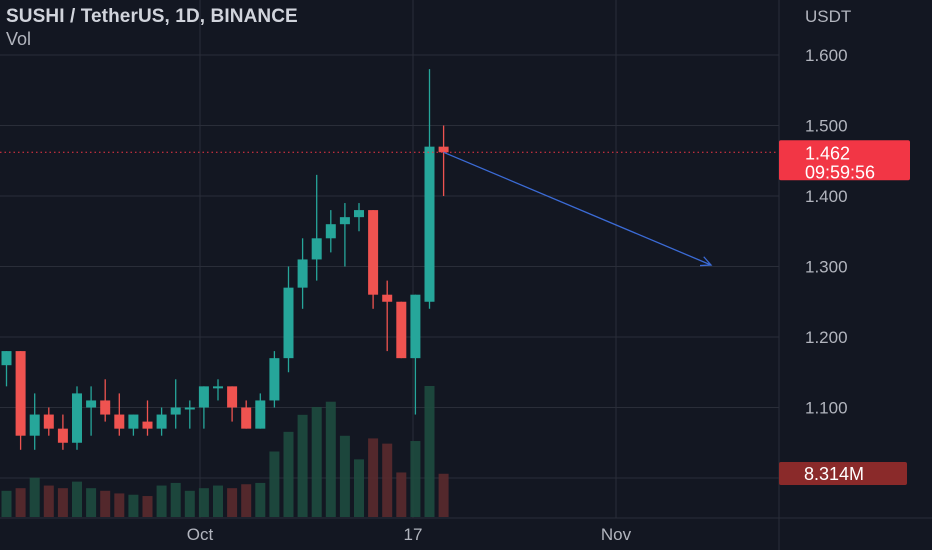 The image size is (932, 550). I want to click on volume-value: 8.314M, so click(834, 474).